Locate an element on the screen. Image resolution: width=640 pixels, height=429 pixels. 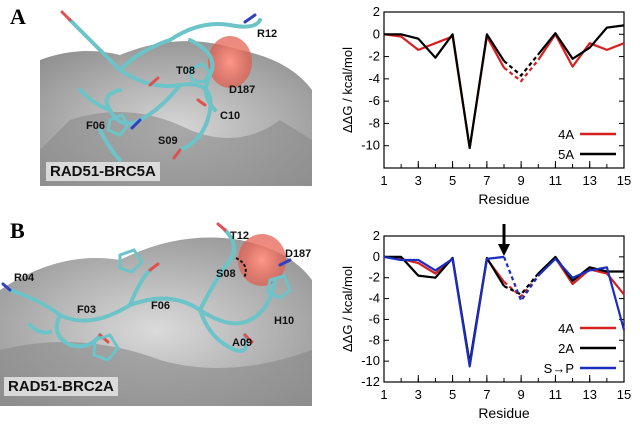
legend-label: S→P is located at coordinates (559, 368).